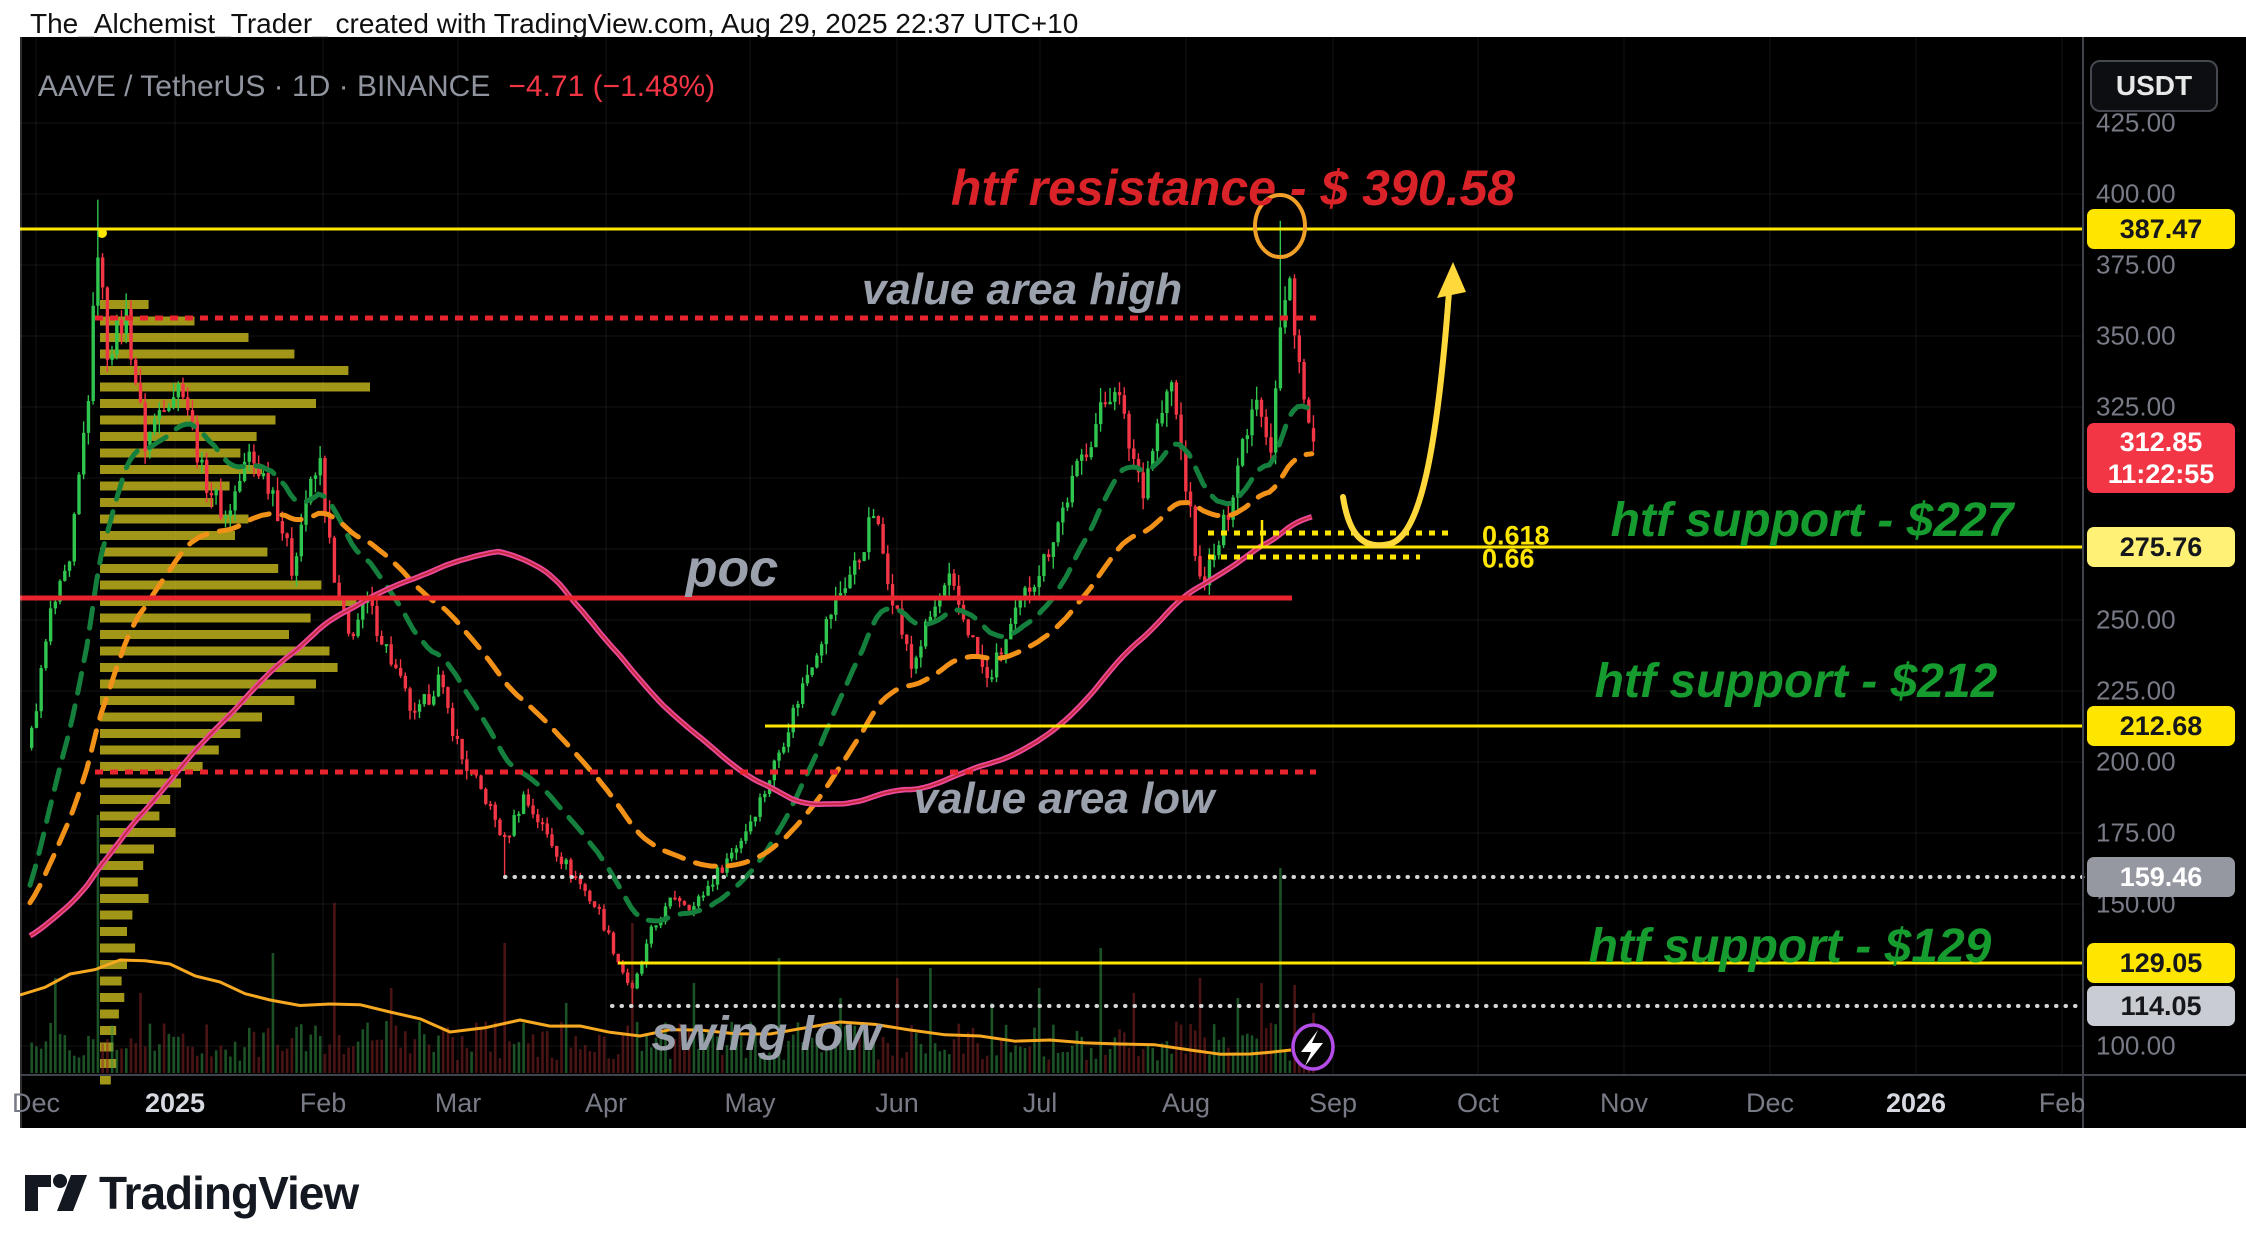  I want to click on symbol-title: AAVE / TetherUS · 1D · BINANCE, so click(264, 86).